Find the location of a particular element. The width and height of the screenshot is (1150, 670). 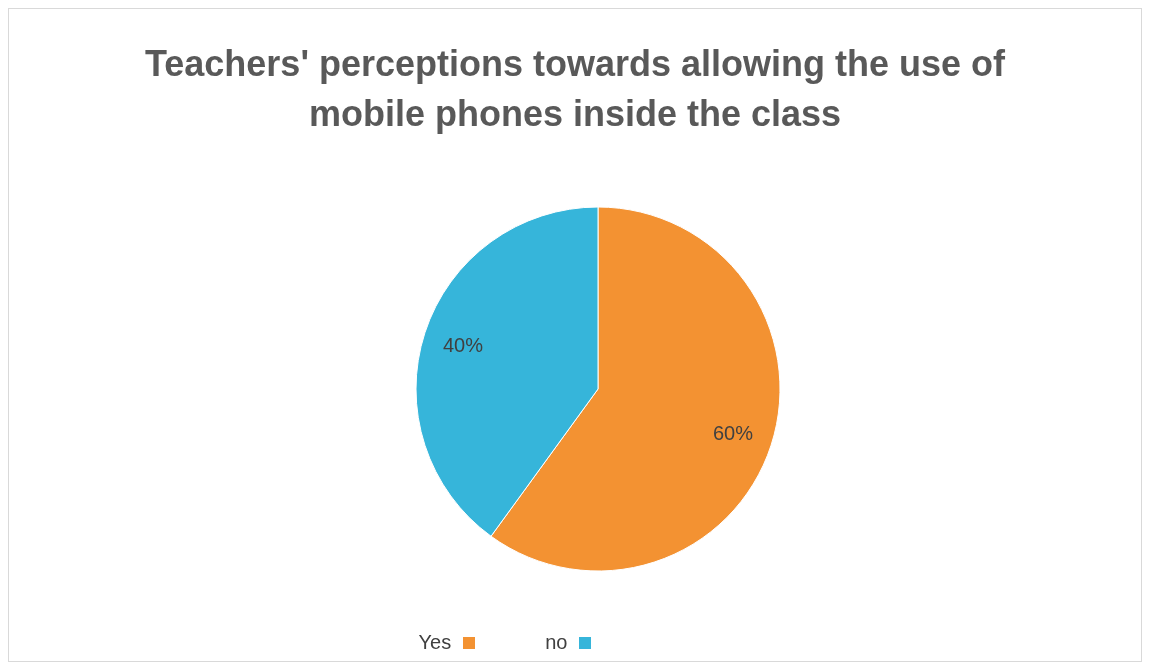

legend-label: Yes is located at coordinates (435, 642).